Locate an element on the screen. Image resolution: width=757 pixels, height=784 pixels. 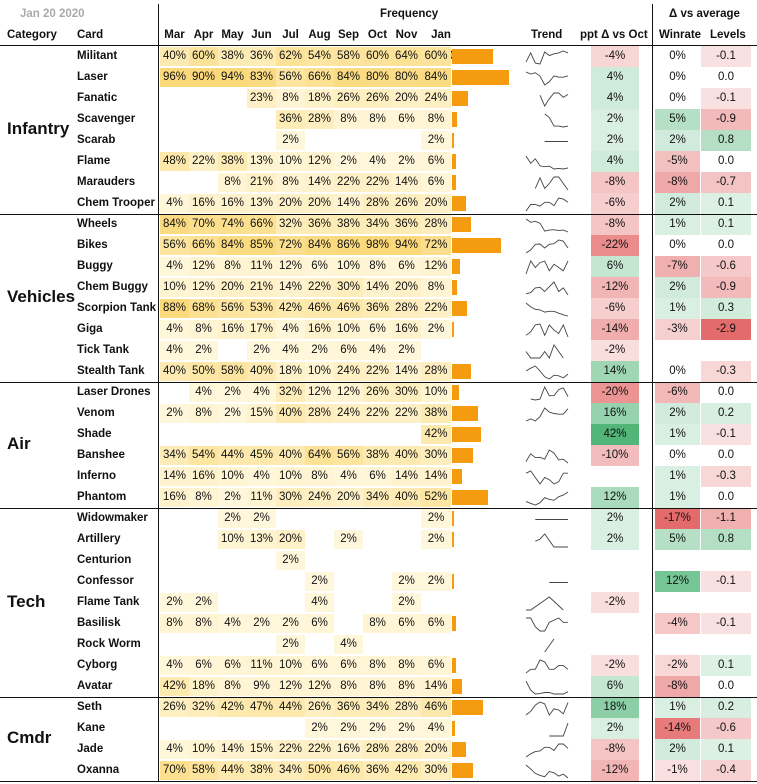
levels-delta-cell: -0.1 is located at coordinates (726, 581).